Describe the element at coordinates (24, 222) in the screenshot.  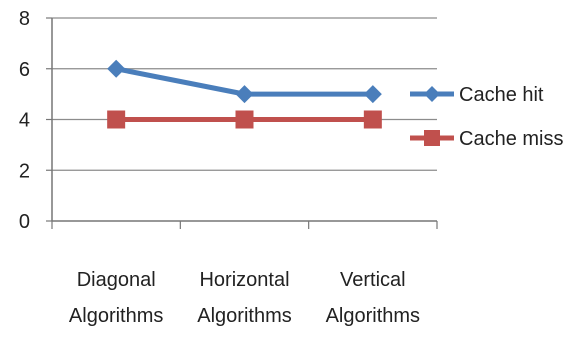
I see `y-tick-label: 0` at that location.